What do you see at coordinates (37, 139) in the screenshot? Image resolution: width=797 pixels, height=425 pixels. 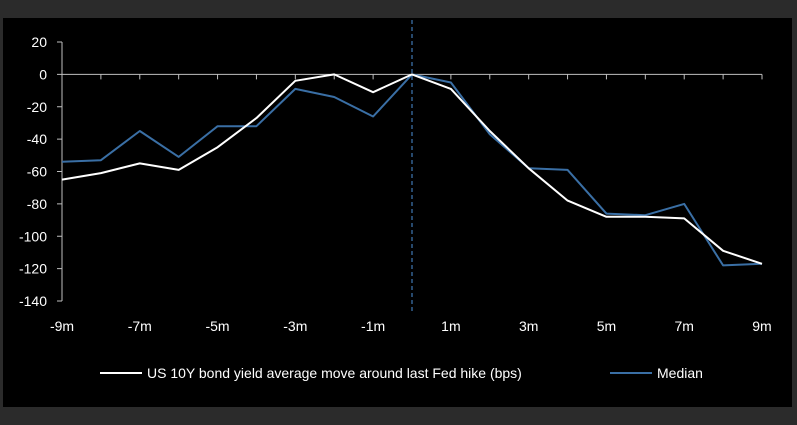 I see `y-tick-label: -40` at bounding box center [37, 139].